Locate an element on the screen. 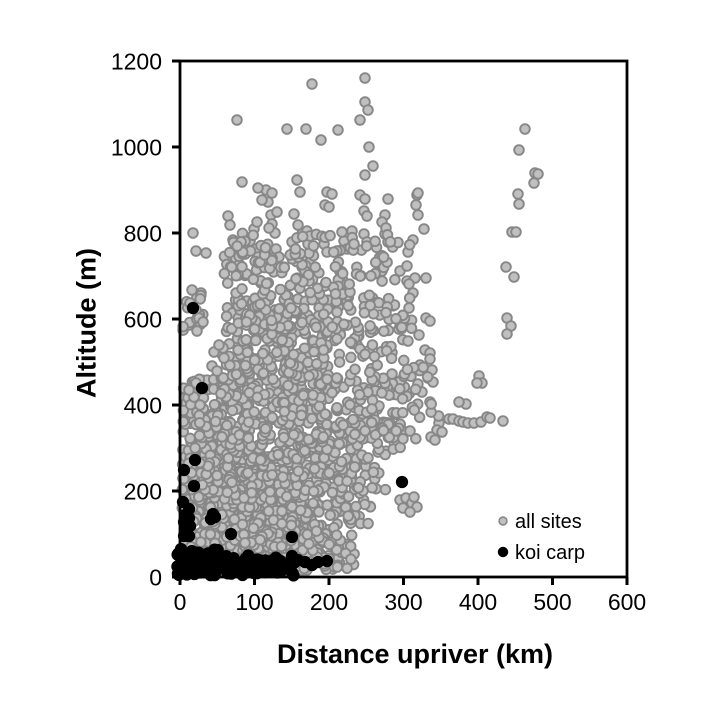 This screenshot has width=720, height=726. svg-text: koi carp is located at coordinates (550, 553).